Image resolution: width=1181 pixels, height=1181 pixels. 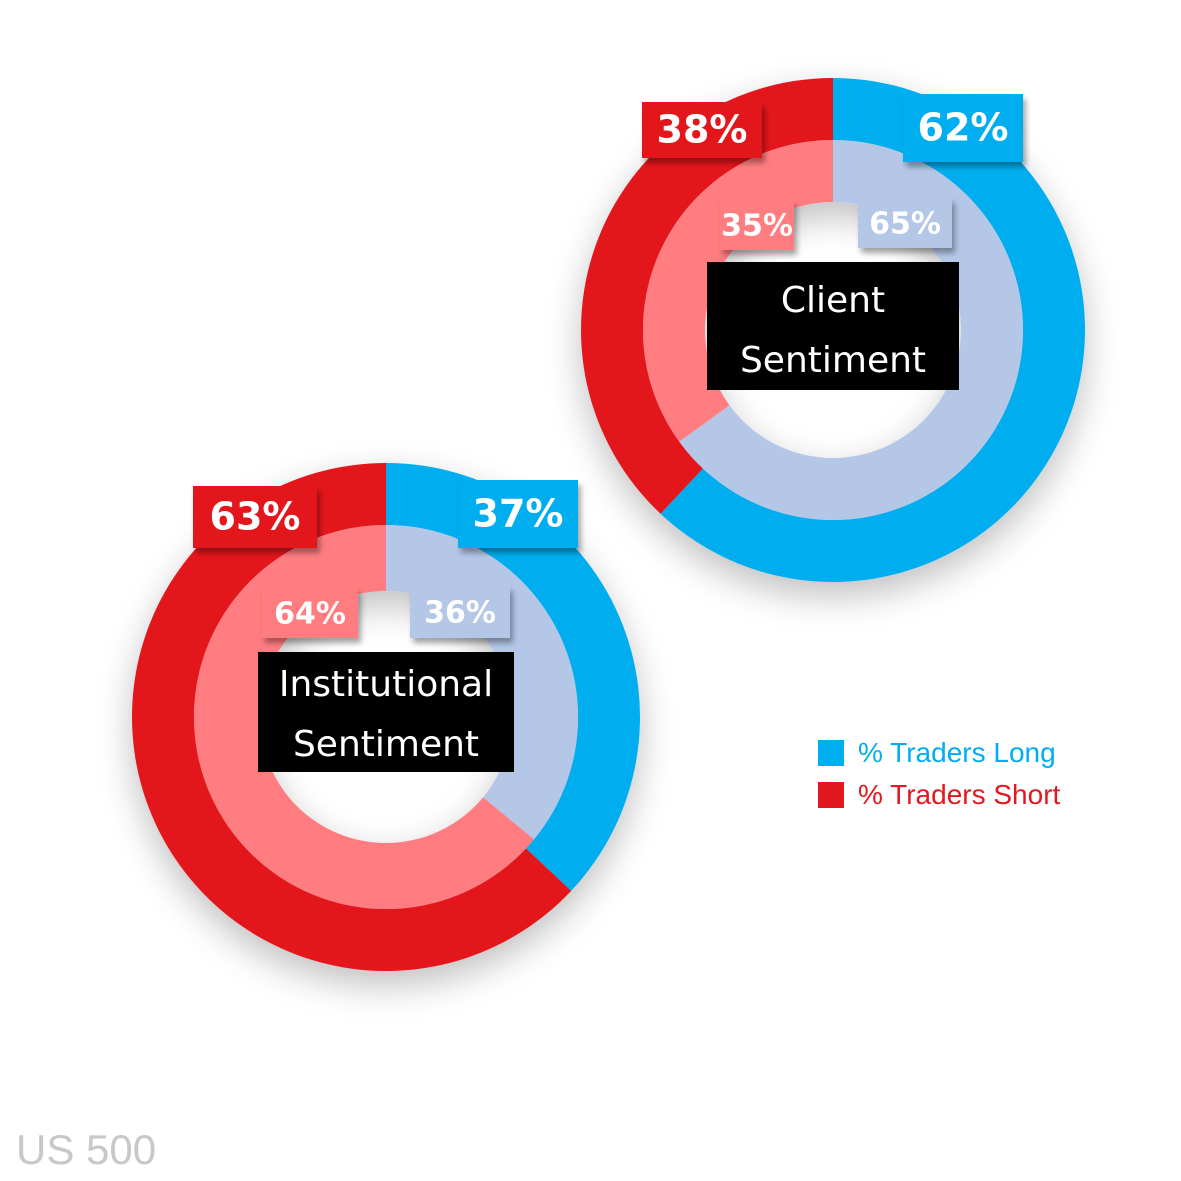 I want to click on legend-label-long: % Traders Long, so click(x=957, y=752).